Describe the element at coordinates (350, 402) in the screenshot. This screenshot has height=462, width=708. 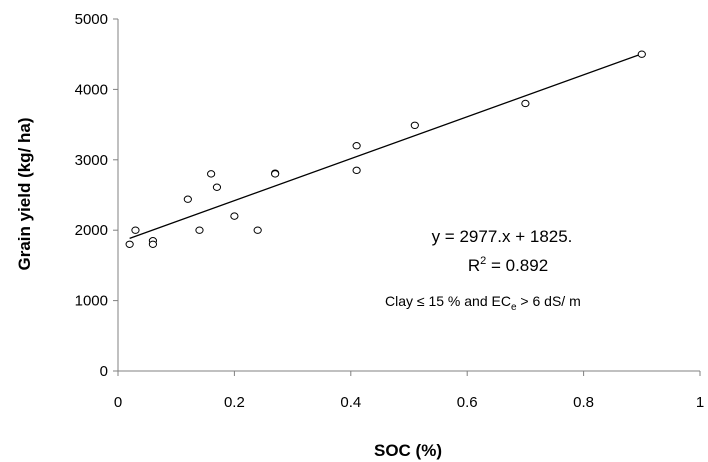
I see `x-tick-label: 0.4` at that location.